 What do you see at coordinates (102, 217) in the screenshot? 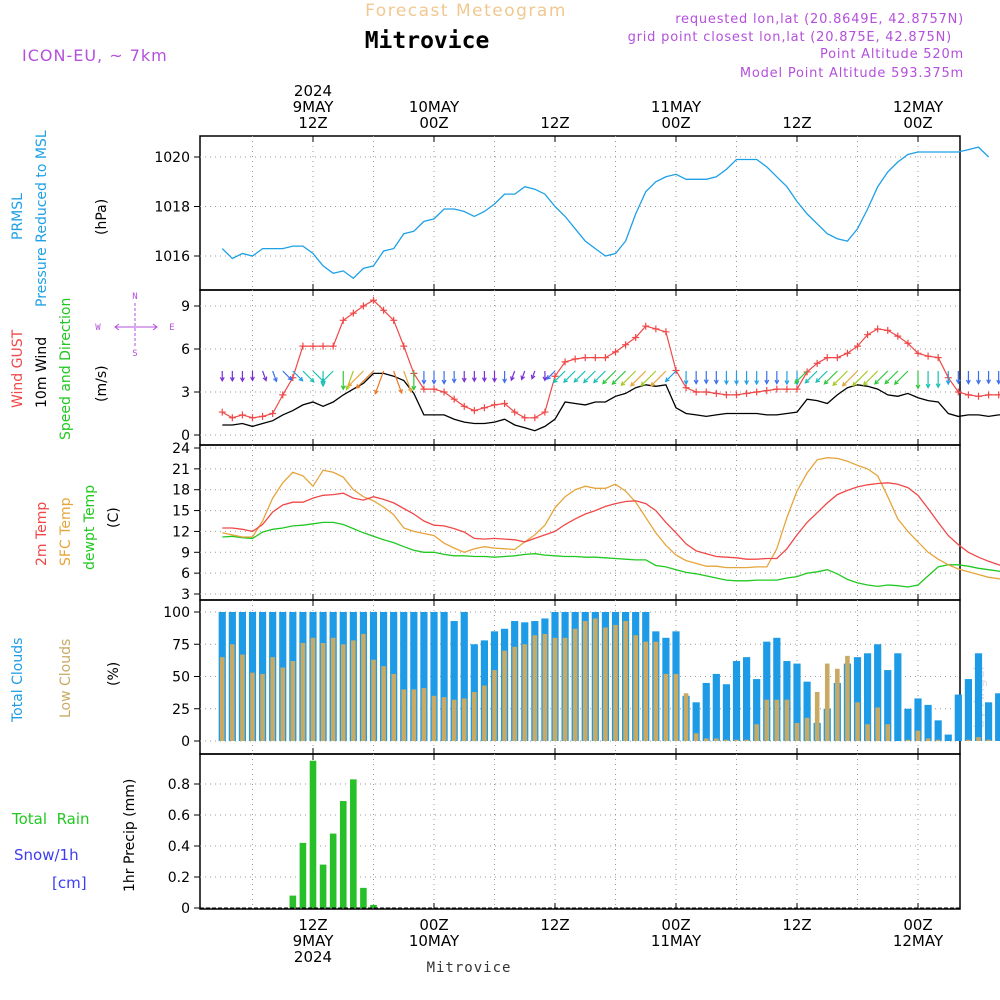
I see `pressure-unit: (hPa)` at bounding box center [102, 217].